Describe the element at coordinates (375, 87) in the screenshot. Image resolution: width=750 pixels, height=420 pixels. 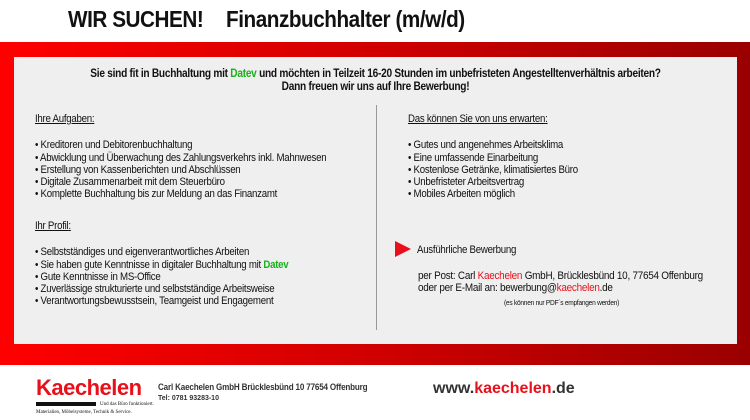
I see `intro-line2: Dann freuen wir uns auf Ihre Bewerbung!` at that location.